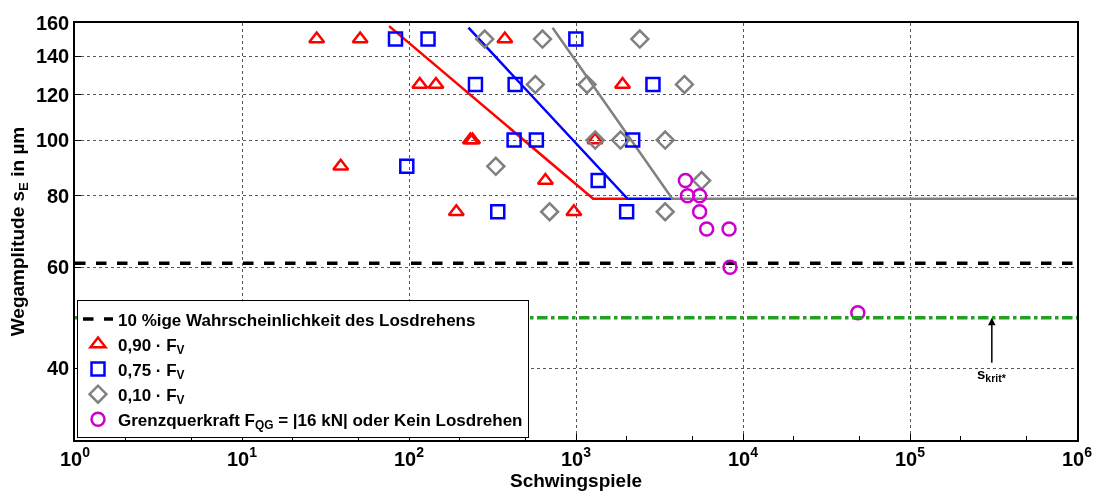  What do you see at coordinates (409, 457) in the screenshot?
I see `x-tick-label: 10$^{2}$` at bounding box center [409, 457].